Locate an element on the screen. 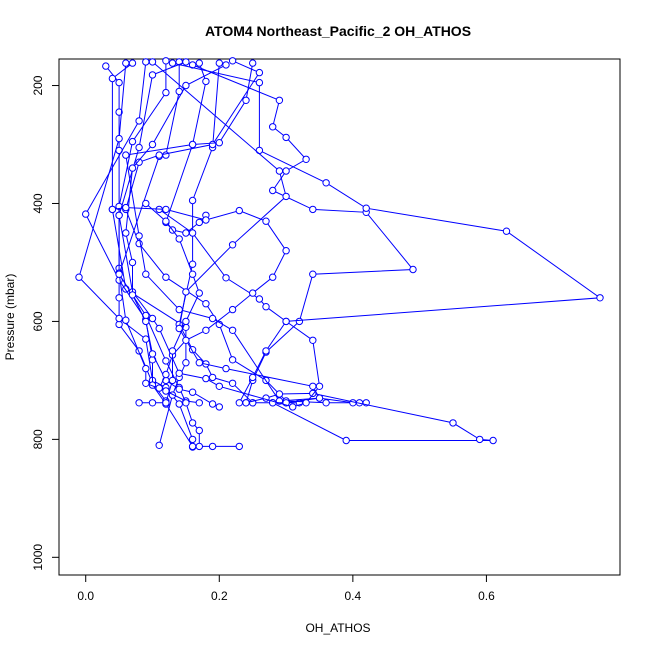 This screenshot has width=650, height=650. y-tick-label: 600 is located at coordinates (38, 321).